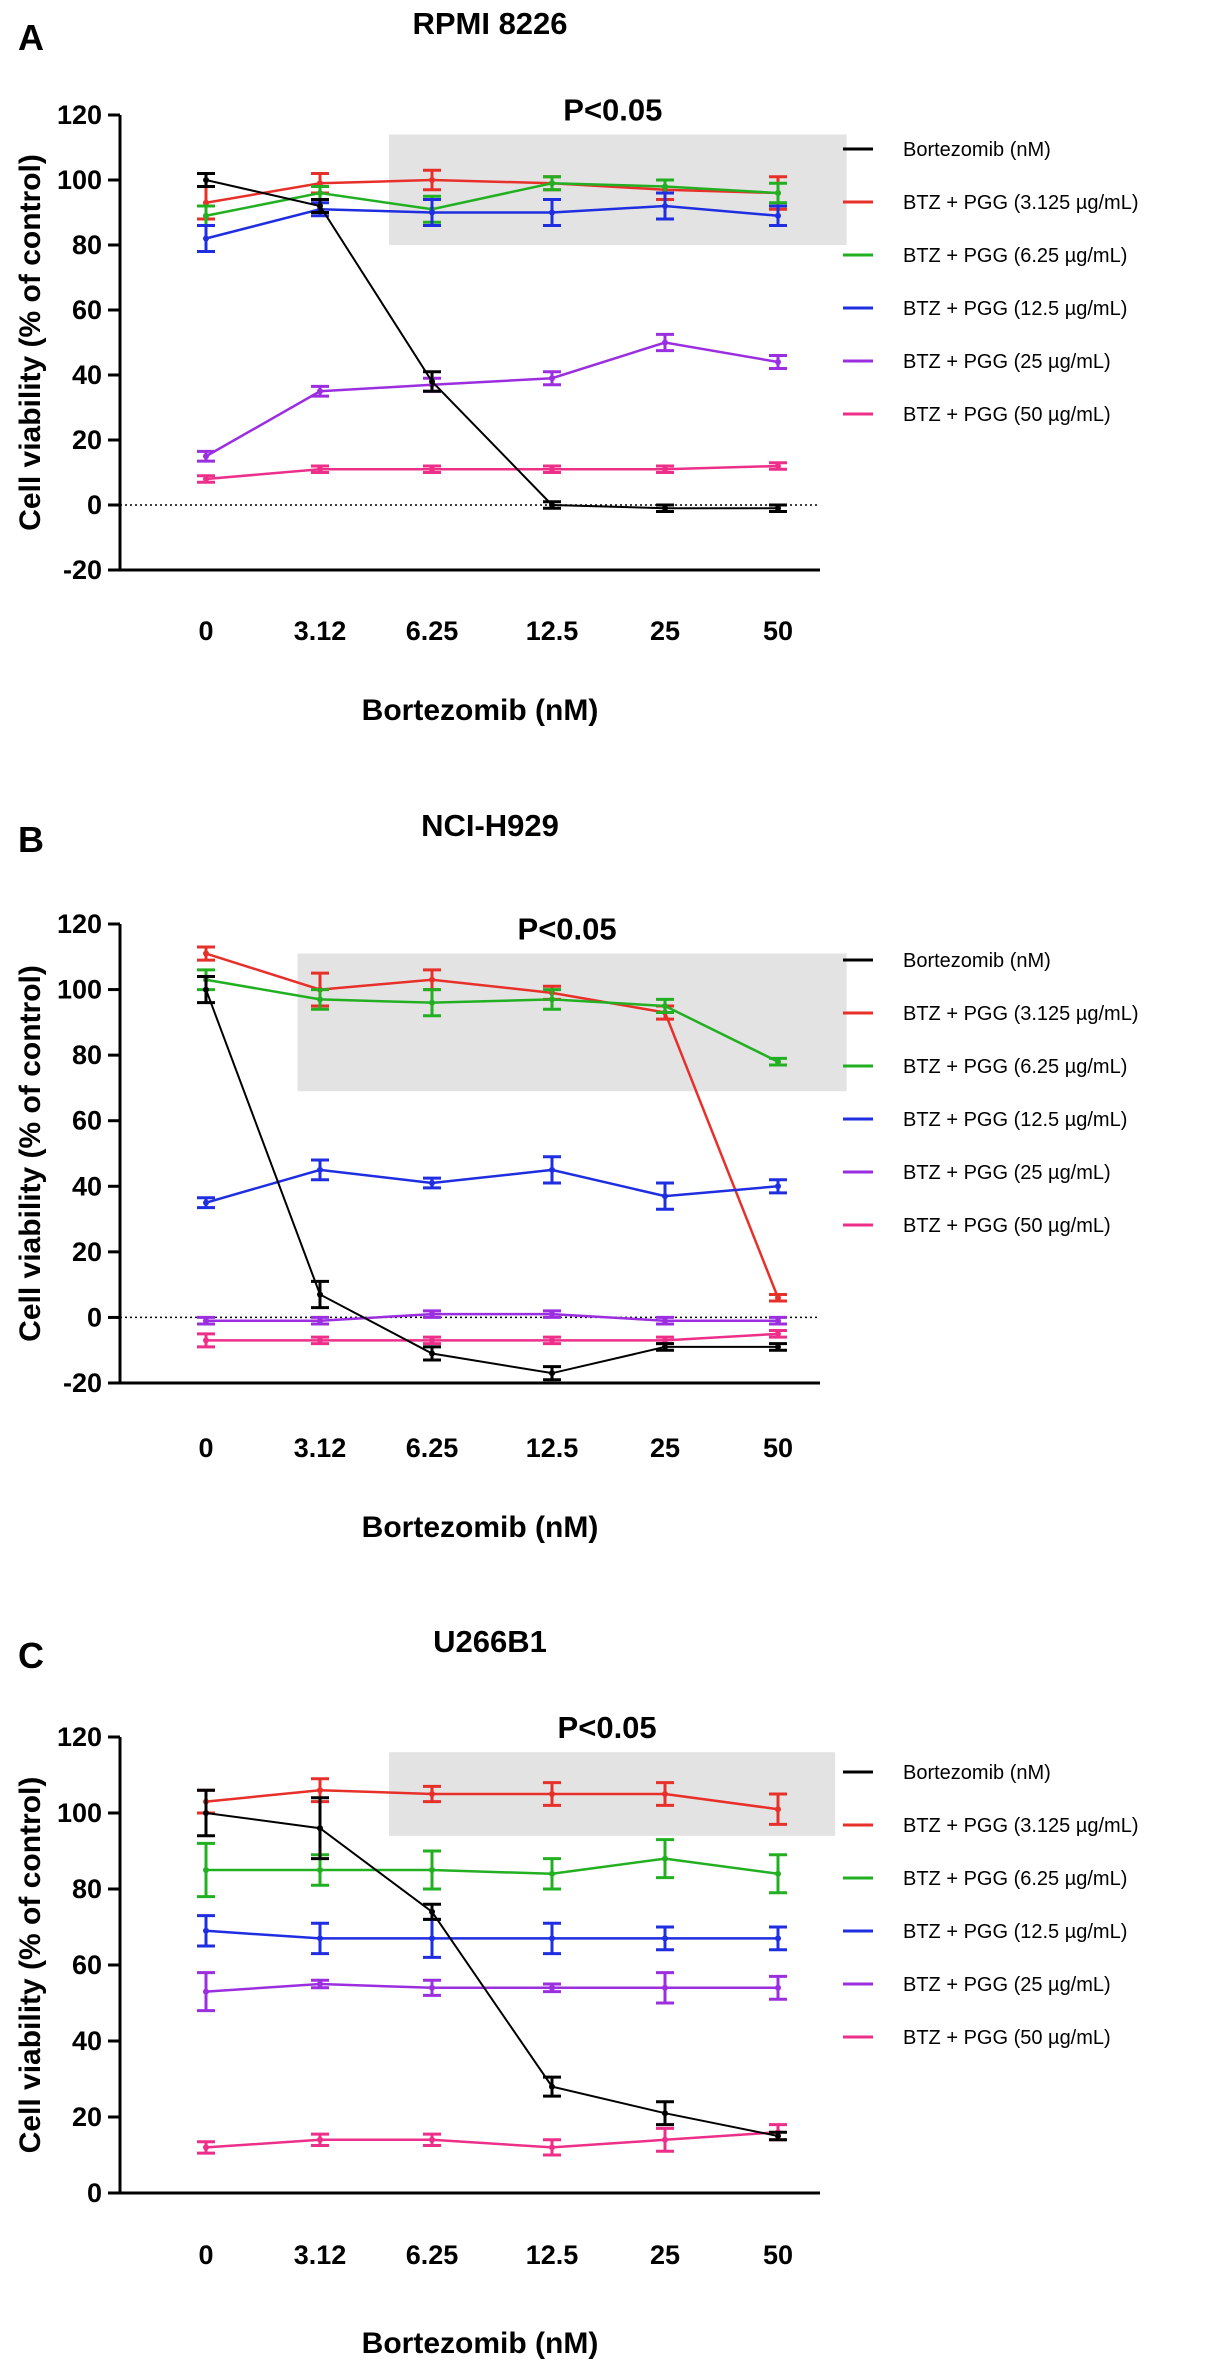 The image size is (1217, 2366). Describe the element at coordinates (82, 1383) in the screenshot. I see `y-tick-label: -20` at that location.